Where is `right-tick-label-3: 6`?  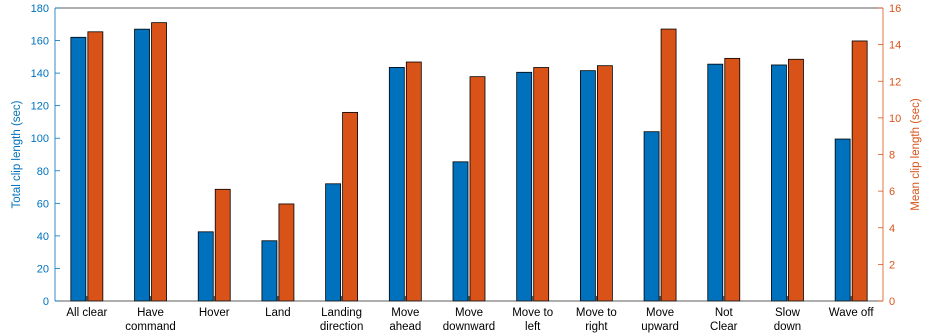
right-tick-label-3: 6 is located at coordinates (892, 192).